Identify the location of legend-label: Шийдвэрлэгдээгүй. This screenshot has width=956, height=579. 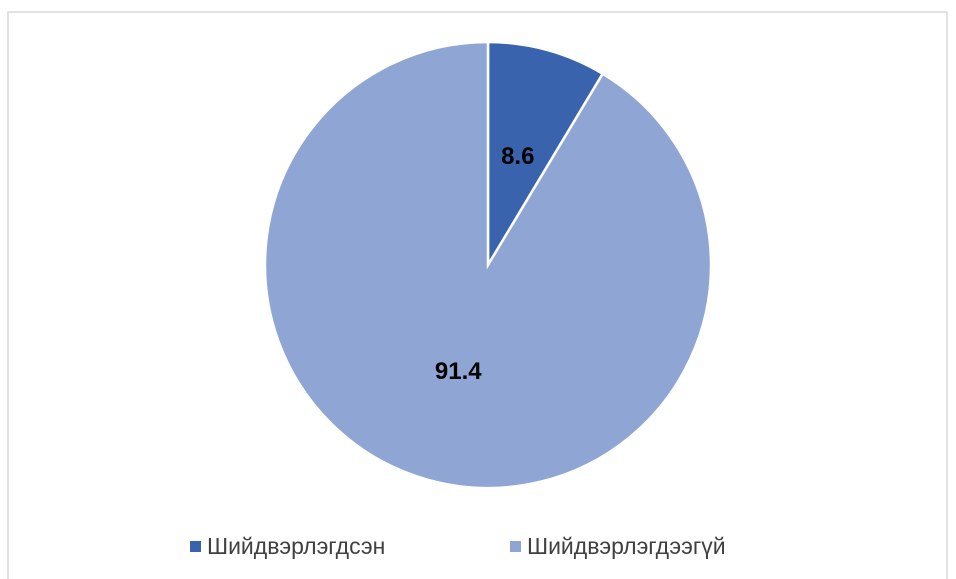
(626, 546).